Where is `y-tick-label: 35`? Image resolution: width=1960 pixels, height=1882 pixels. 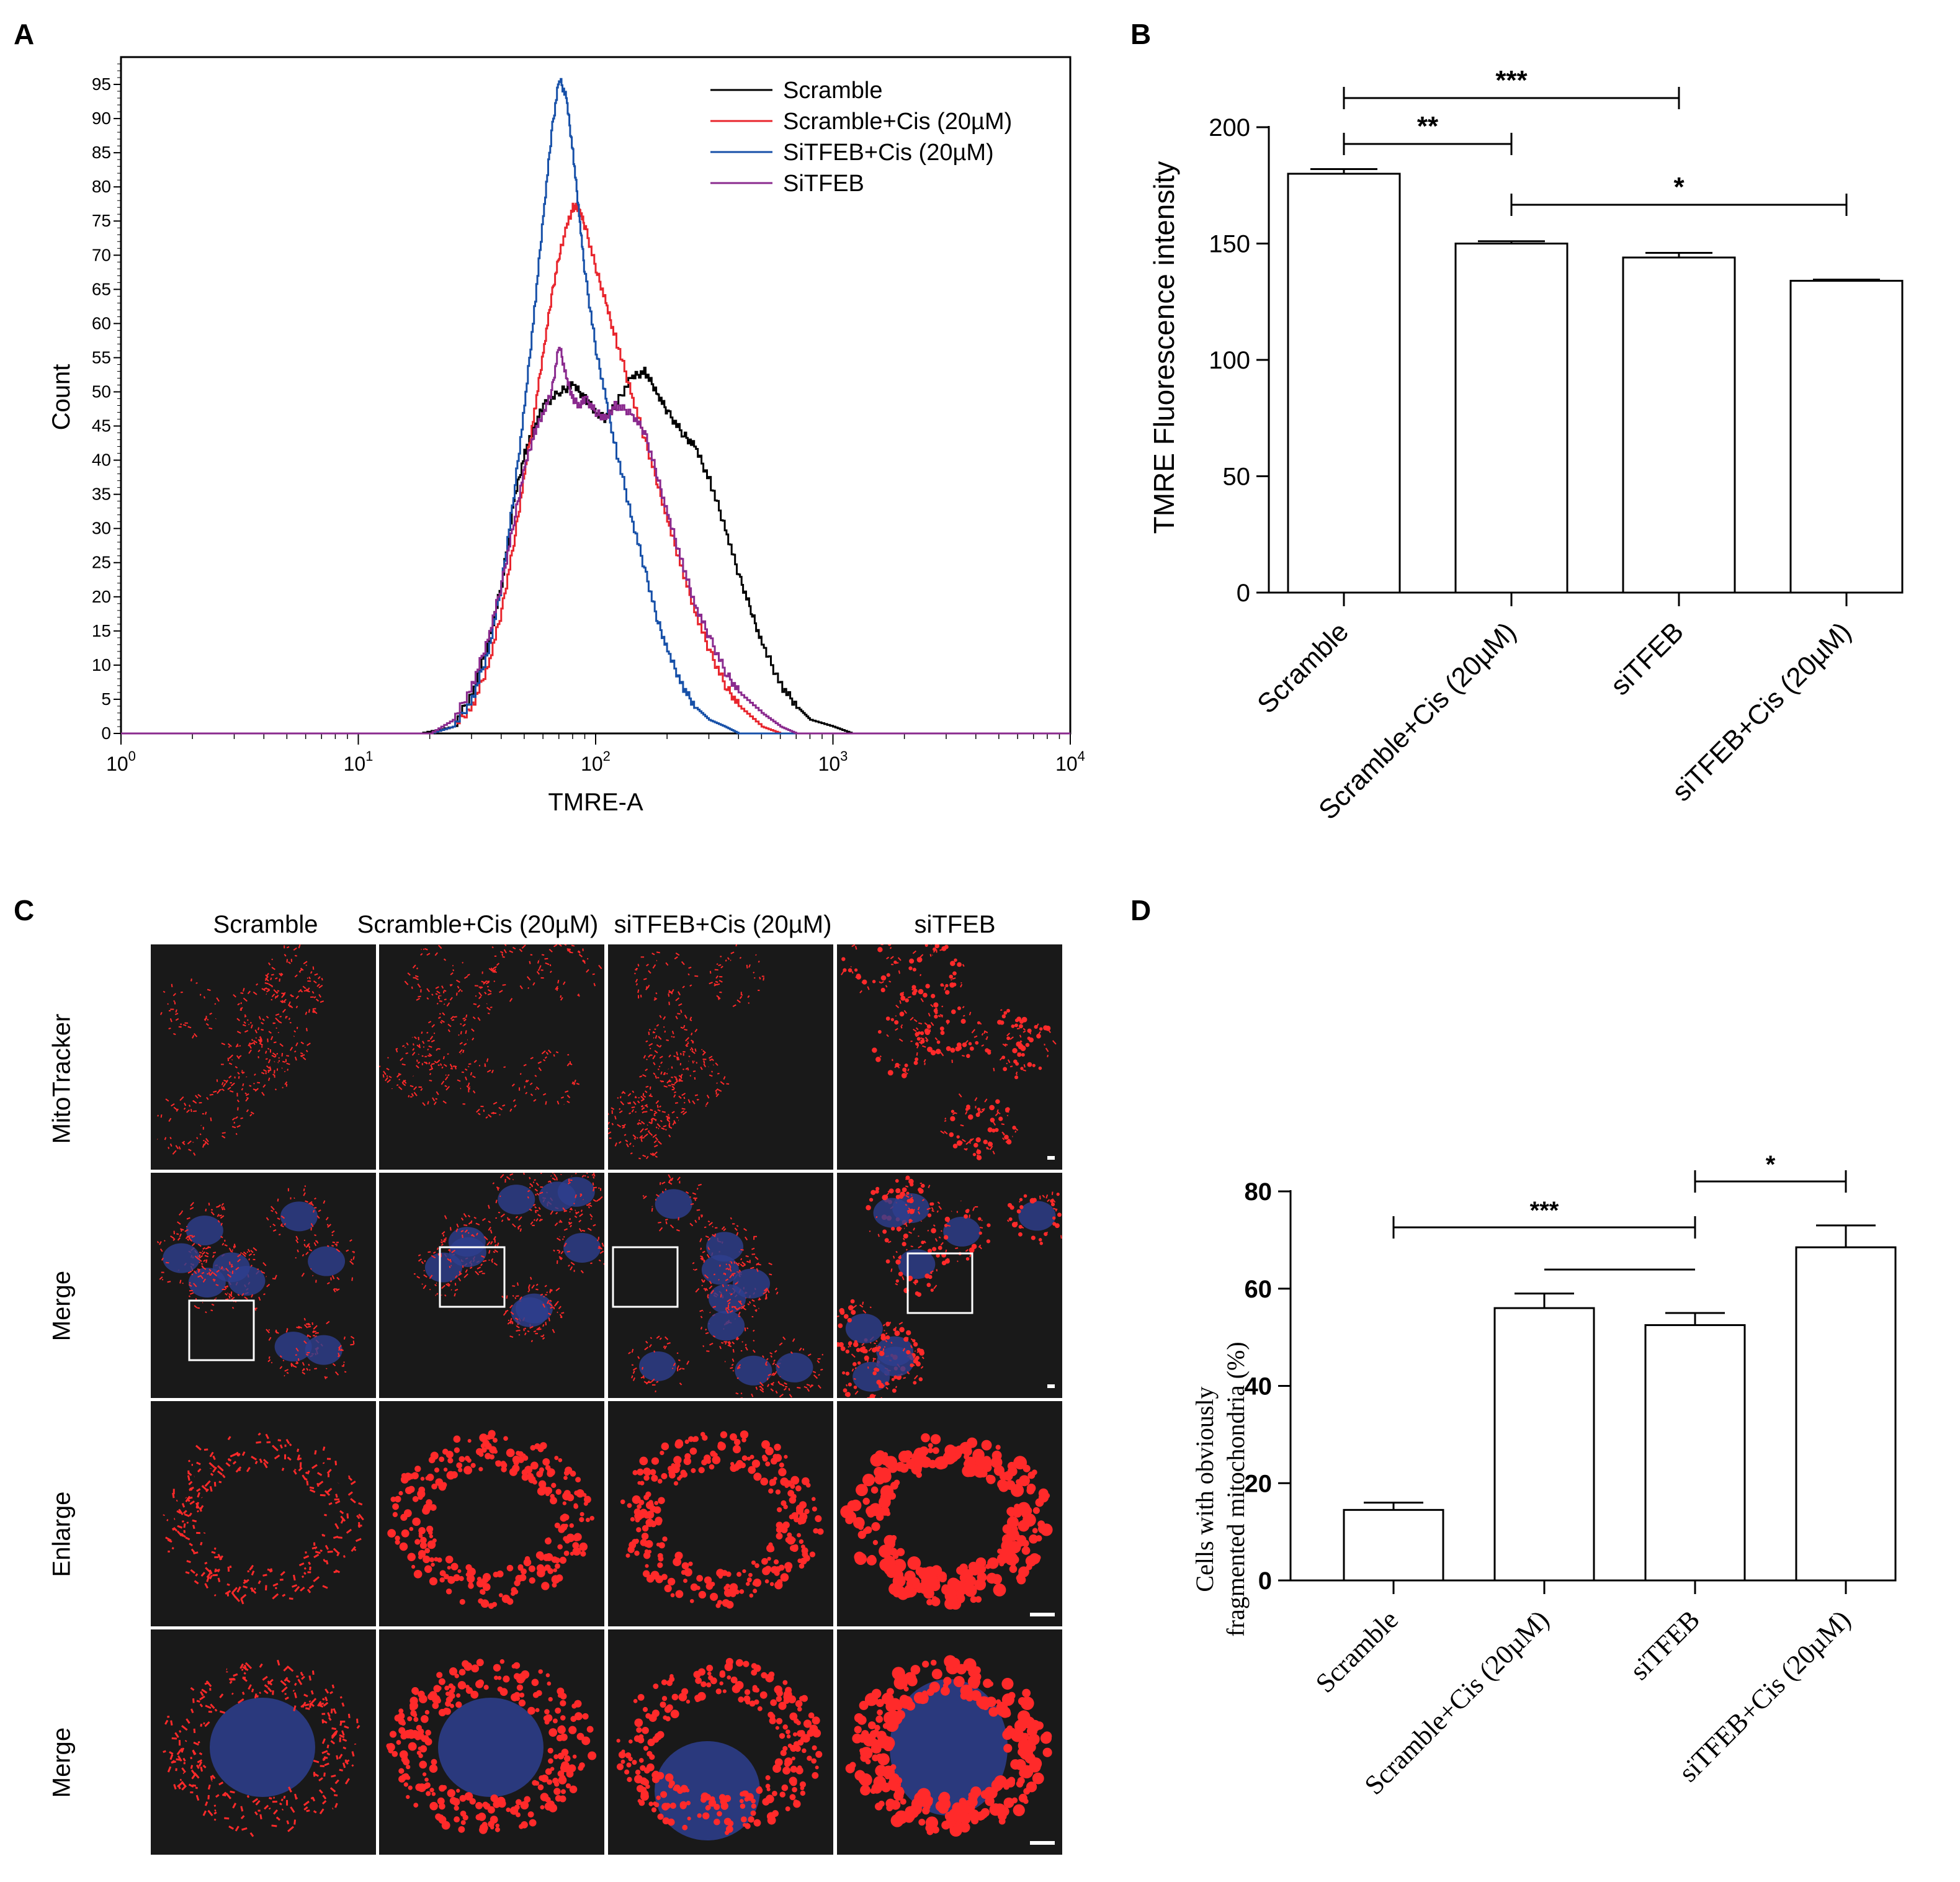 y-tick-label: 35 is located at coordinates (101, 494).